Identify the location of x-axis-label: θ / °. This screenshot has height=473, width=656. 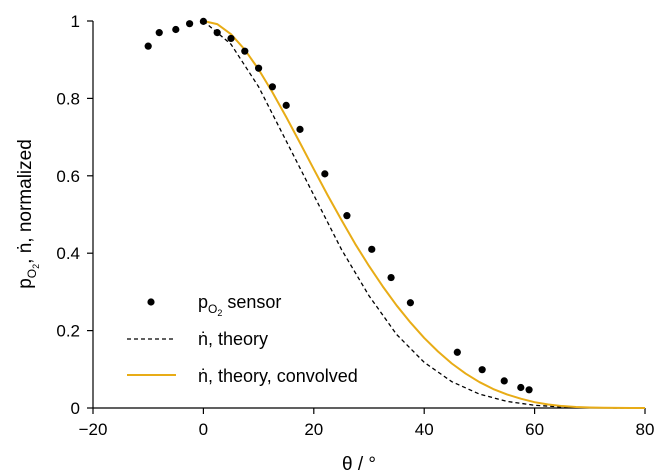
(359, 463).